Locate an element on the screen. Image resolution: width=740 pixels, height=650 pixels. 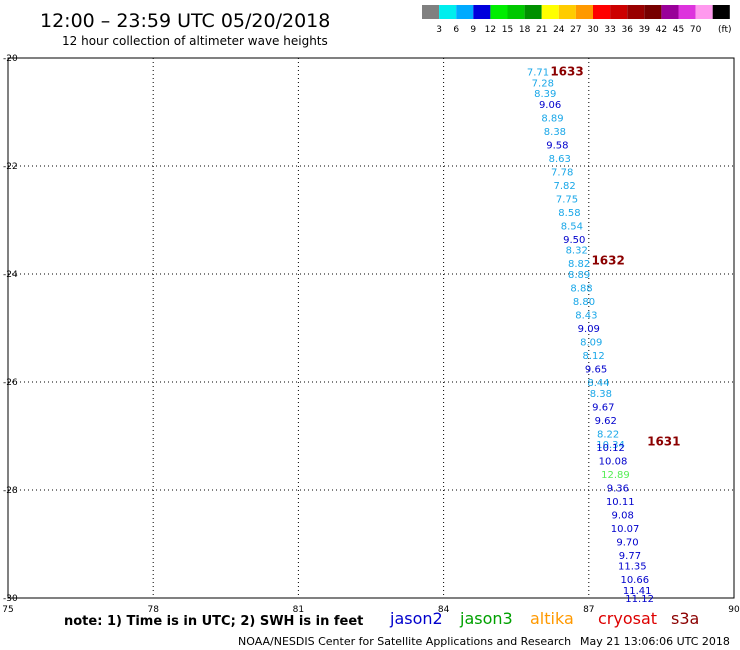
wave-height-label: 9.62 is located at coordinates (606, 421).